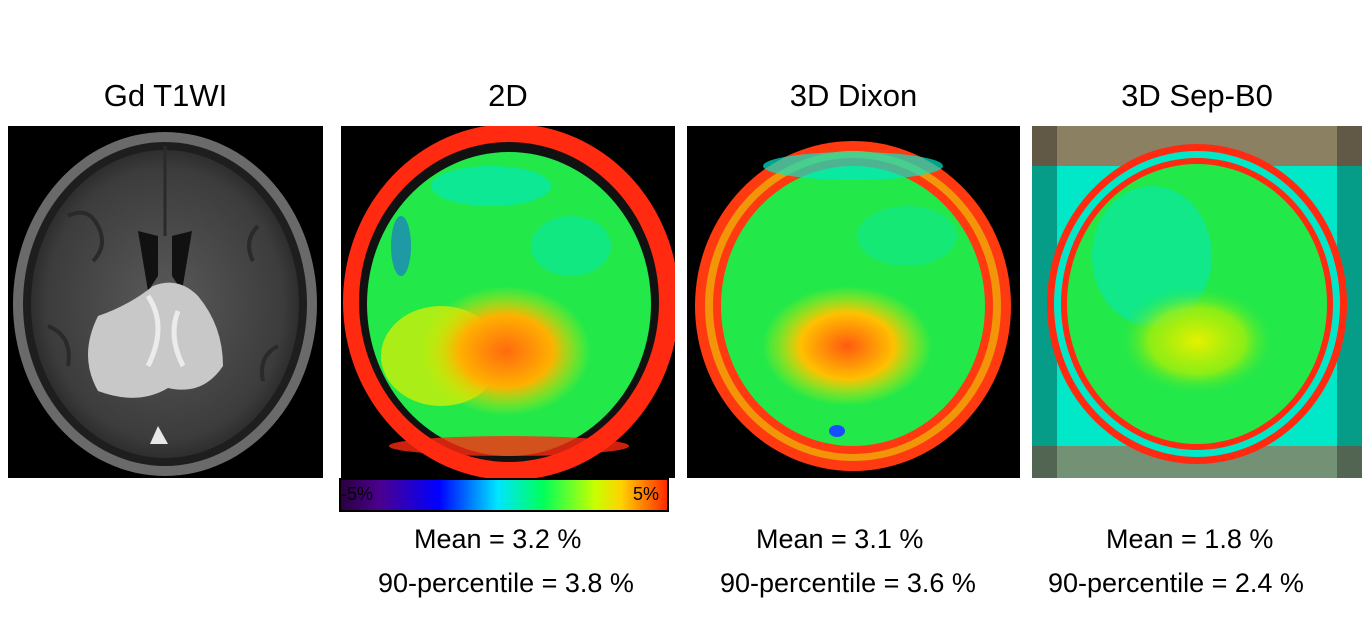 This screenshot has width=1364, height=621. What do you see at coordinates (1197, 302) in the screenshot?
I see `map-image-3d-sep-b0` at bounding box center [1197, 302].